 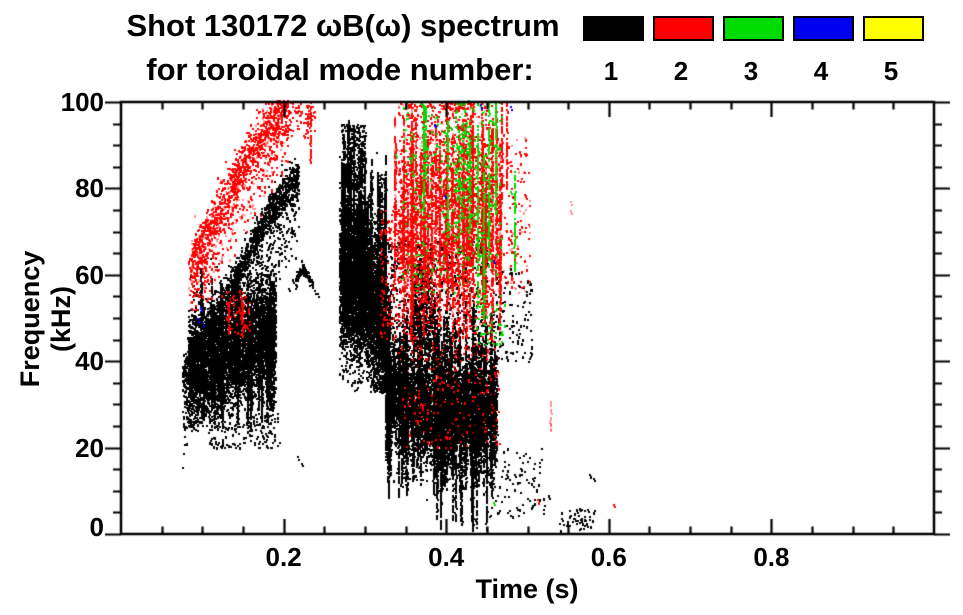 What do you see at coordinates (45, 319) in the screenshot?
I see `y-axis-title: Frequency (kHz)` at bounding box center [45, 319].